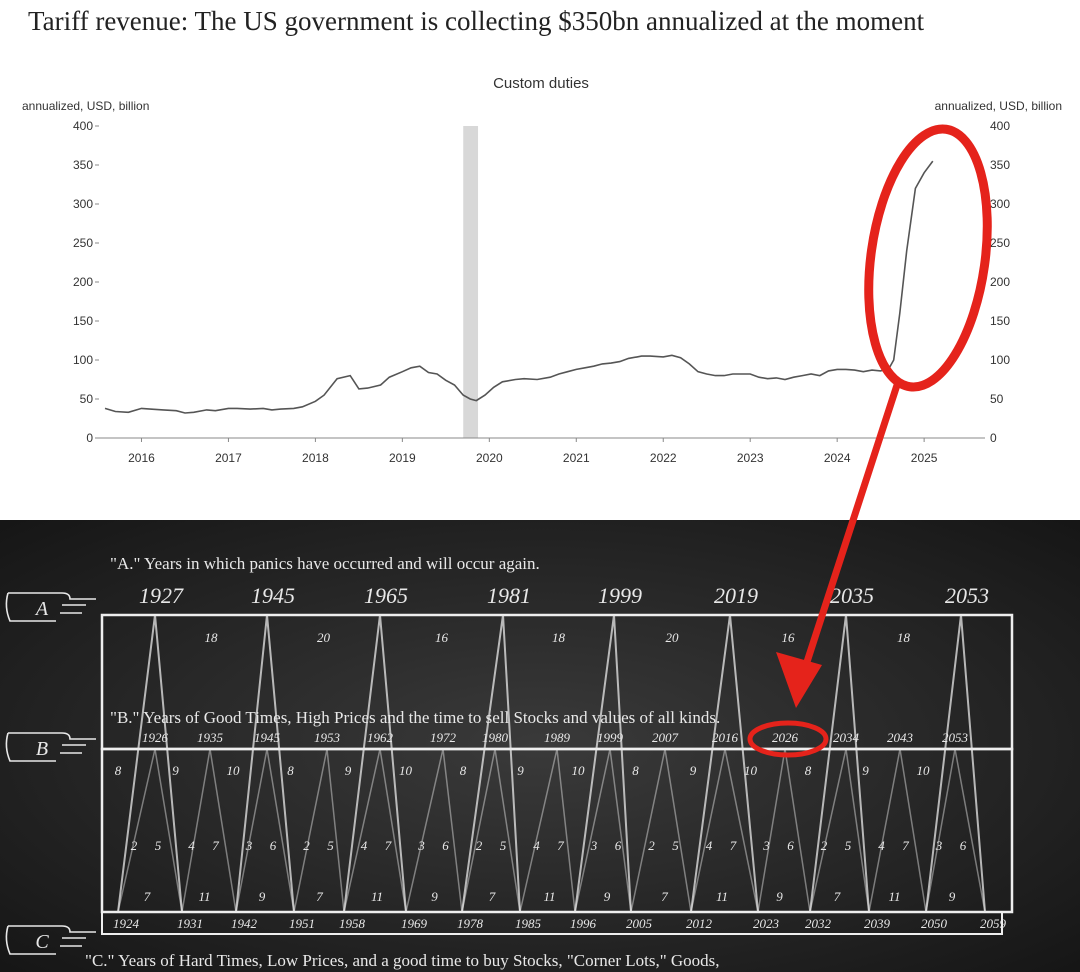  What do you see at coordinates (42, 749) in the screenshot?
I see `row-marker-letter: B` at bounding box center [42, 749].